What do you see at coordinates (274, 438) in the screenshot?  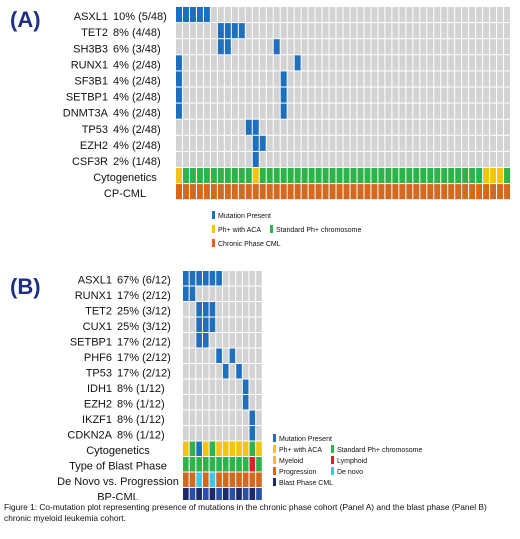 I see `b-legend-swatch` at bounding box center [274, 438].